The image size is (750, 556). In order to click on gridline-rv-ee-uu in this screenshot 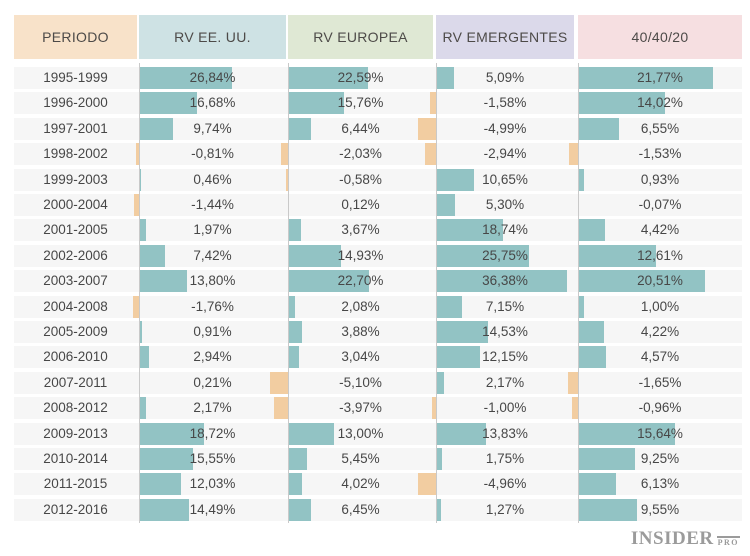, I will do `click(139, 293)`.